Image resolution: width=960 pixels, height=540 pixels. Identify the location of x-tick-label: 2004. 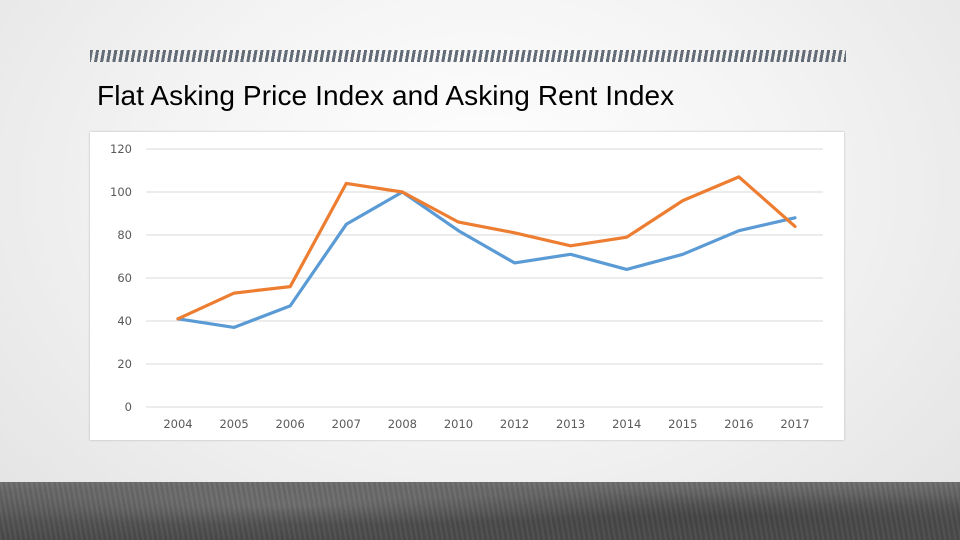
(177, 424).